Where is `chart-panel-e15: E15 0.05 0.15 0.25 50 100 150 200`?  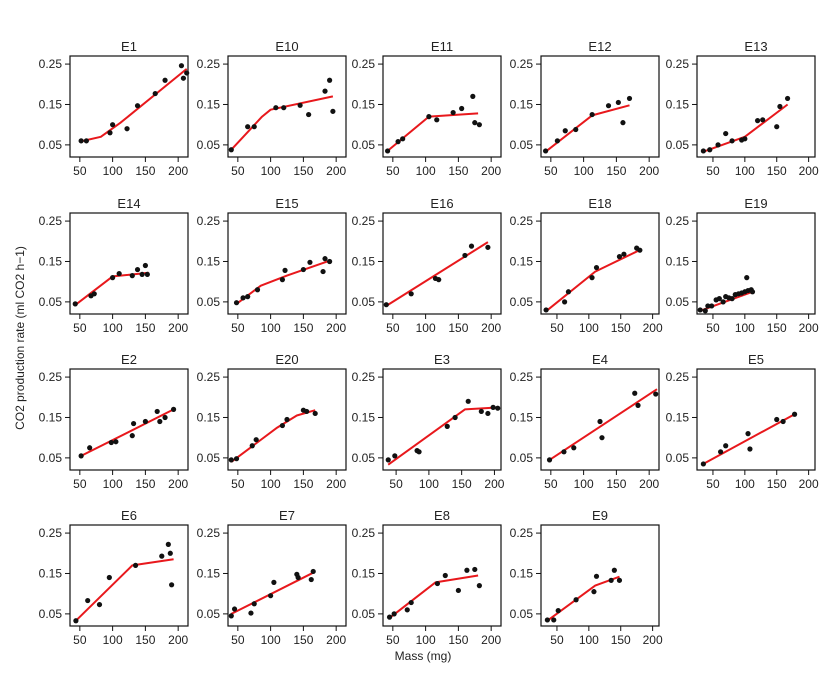 chart-panel-e15: E15 0.05 0.15 0.25 50 100 150 200 is located at coordinates (272, 265).